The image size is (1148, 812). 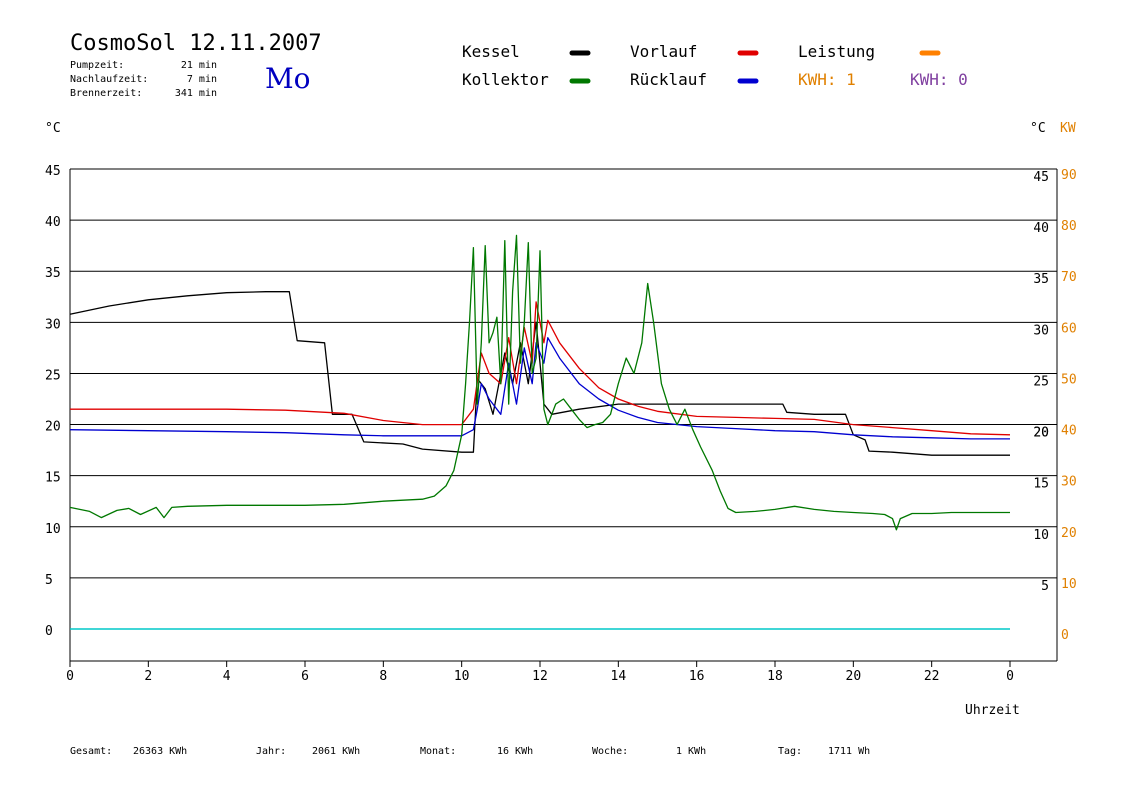 What do you see at coordinates (227, 676) in the screenshot?
I see `x-tick-label: 4` at bounding box center [227, 676].